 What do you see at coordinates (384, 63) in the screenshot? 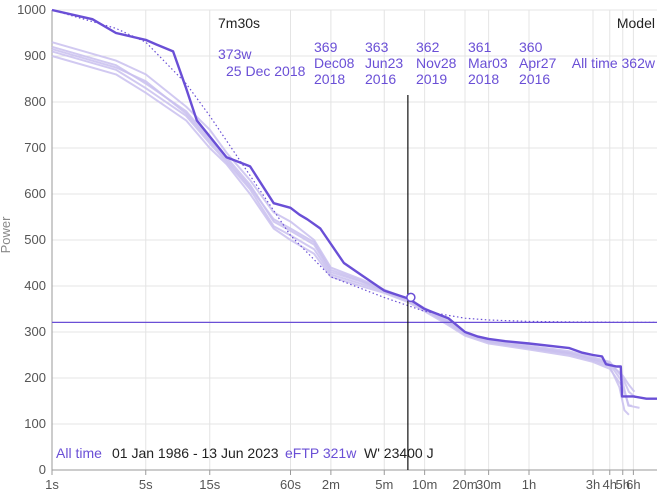
I see `legend-date-2016-jun23: Jun23` at bounding box center [384, 63].